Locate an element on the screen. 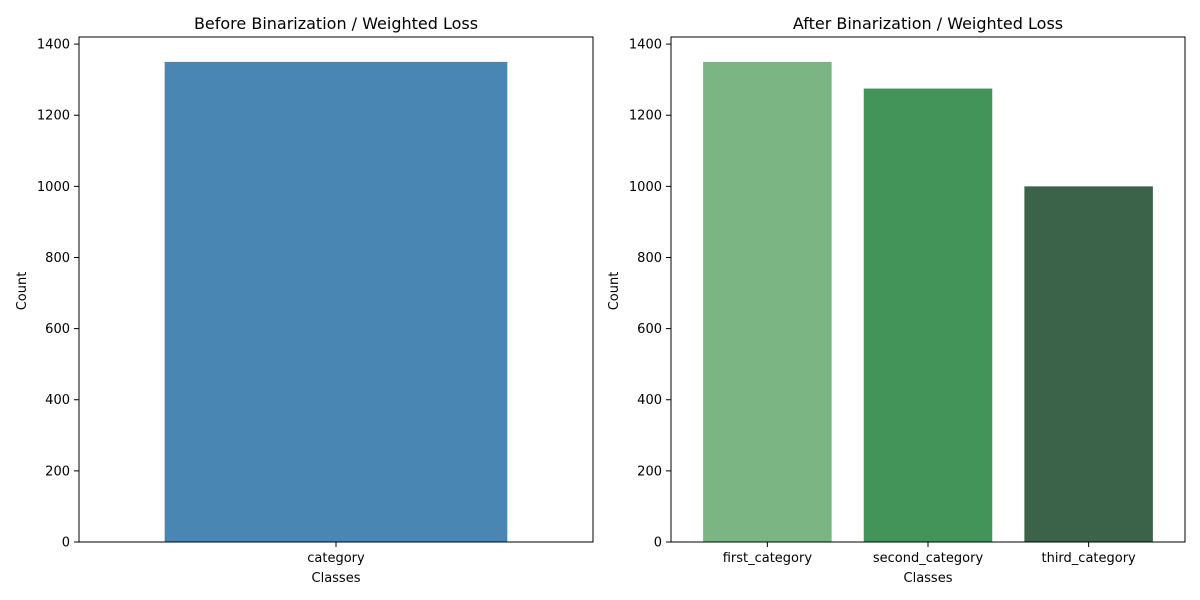  x-tick-label: second_category is located at coordinates (928, 558).